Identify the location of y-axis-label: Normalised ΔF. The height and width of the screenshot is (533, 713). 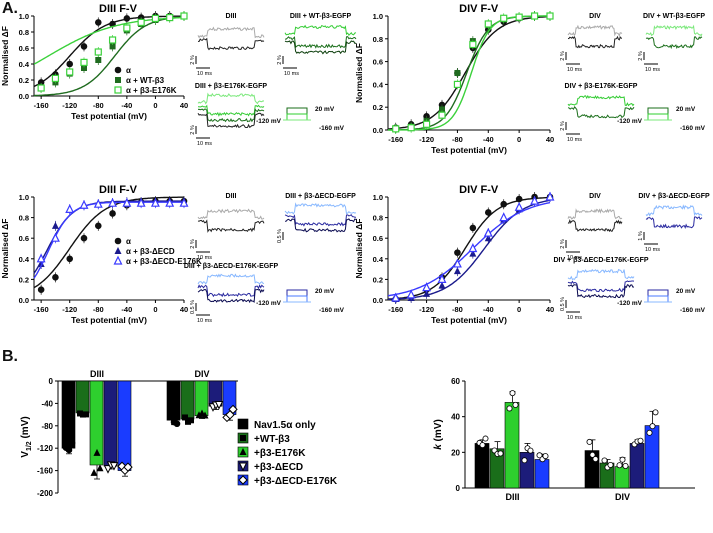
(359, 249).